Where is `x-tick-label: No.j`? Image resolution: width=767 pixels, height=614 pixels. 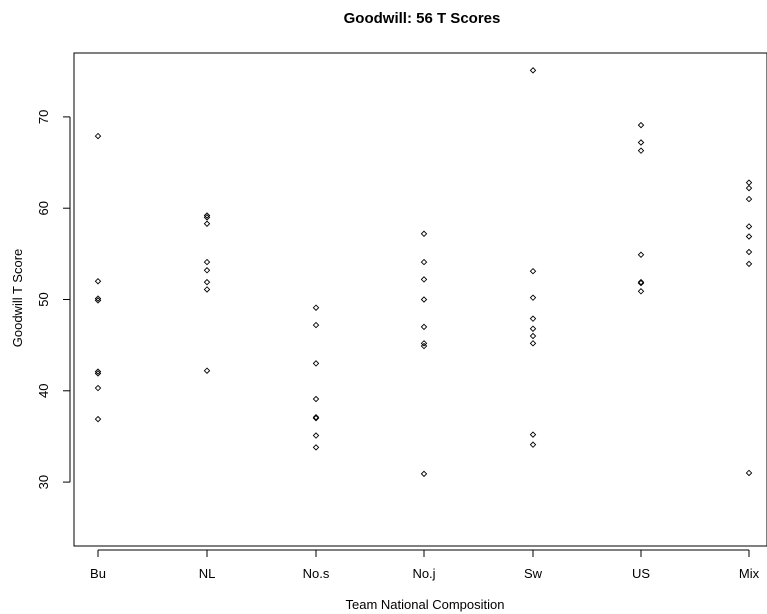
x-tick-label: No.j is located at coordinates (423, 573).